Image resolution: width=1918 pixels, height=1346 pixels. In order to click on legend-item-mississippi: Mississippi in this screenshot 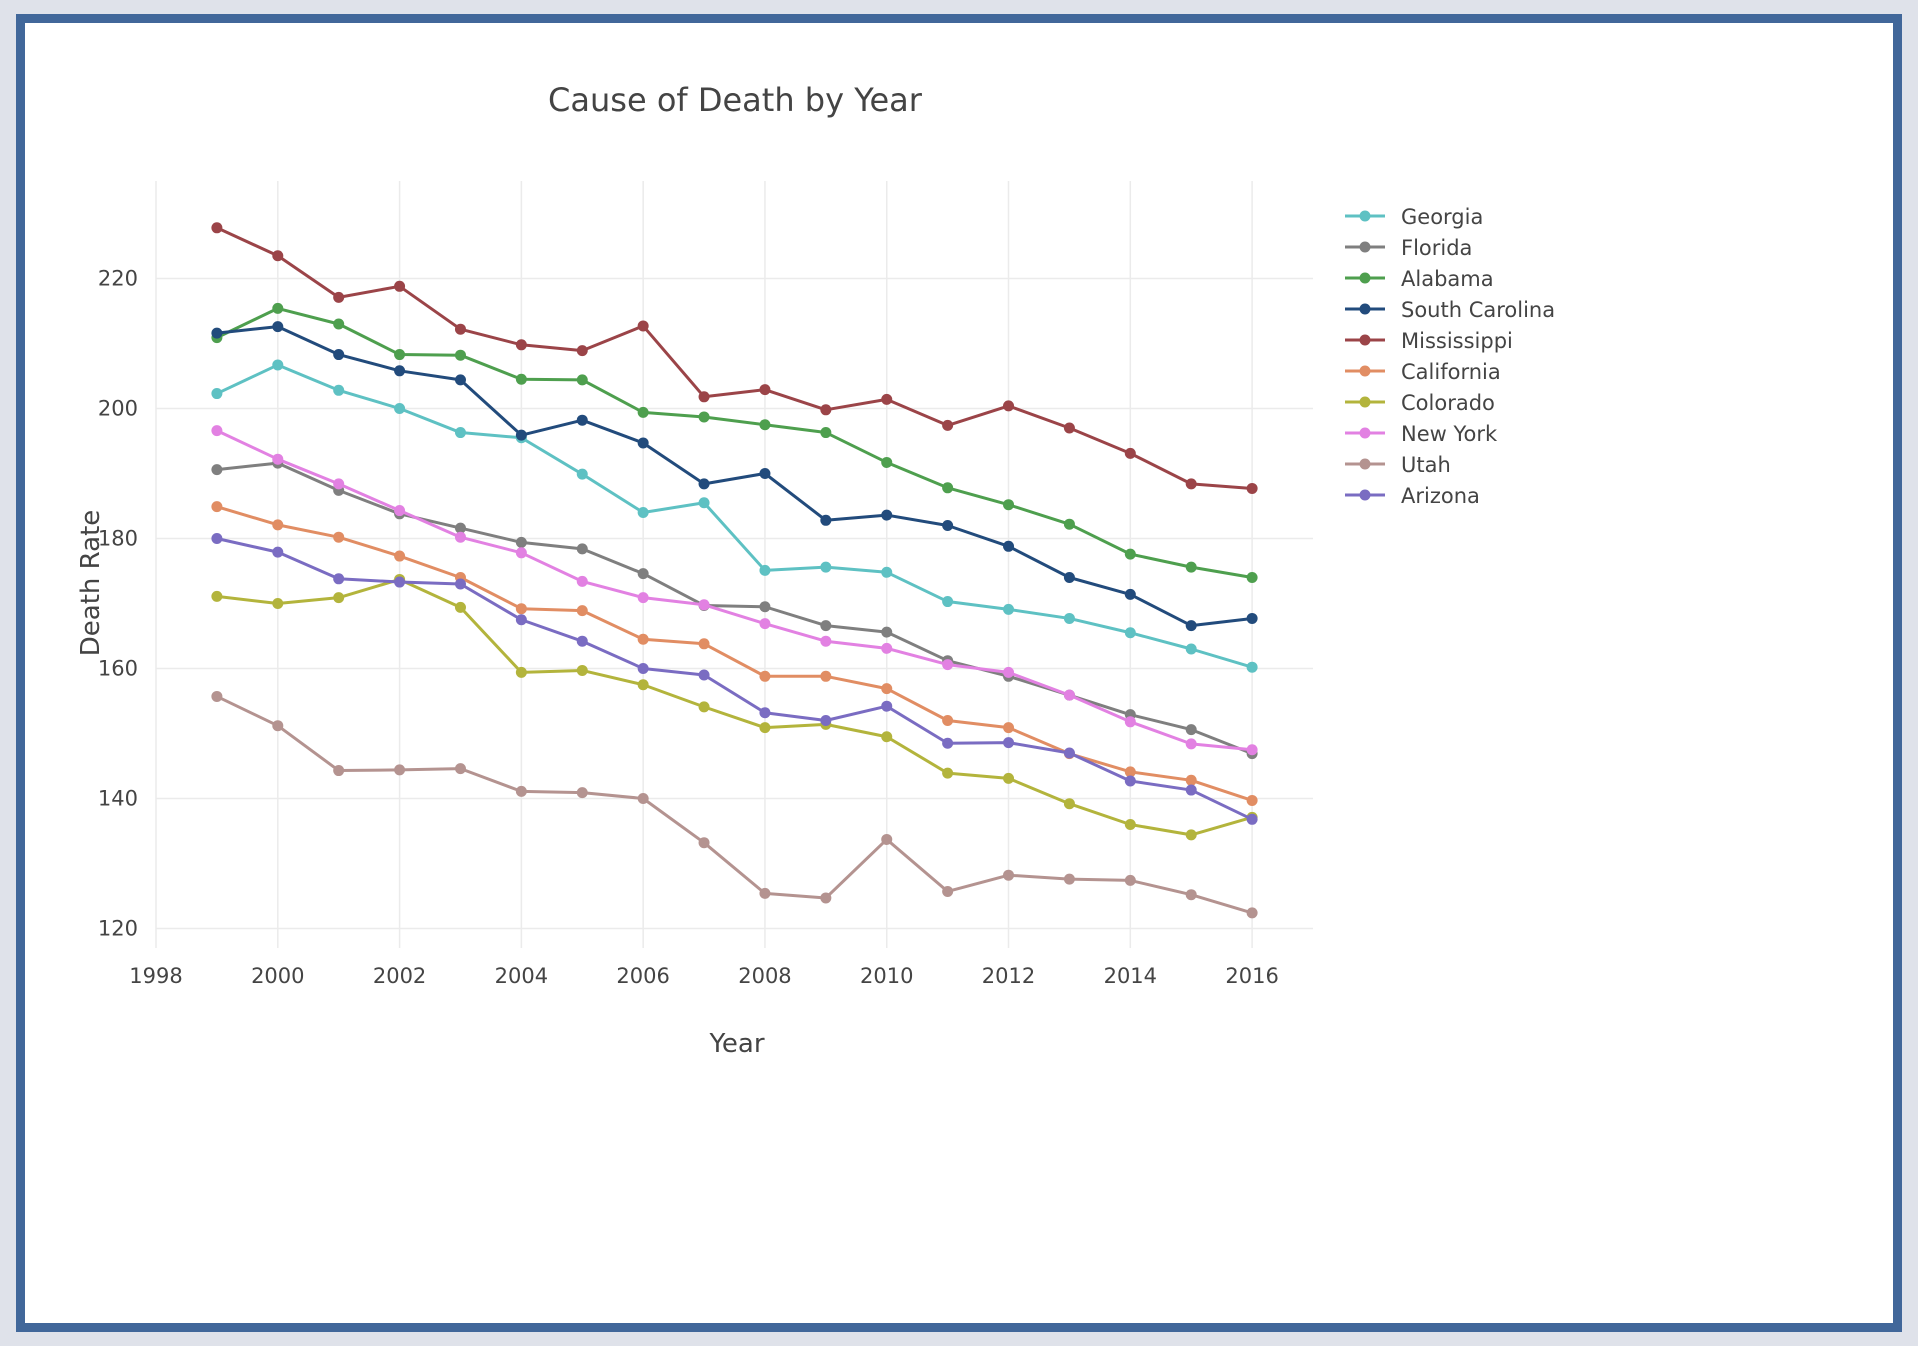, I will do `click(1429, 341)`.